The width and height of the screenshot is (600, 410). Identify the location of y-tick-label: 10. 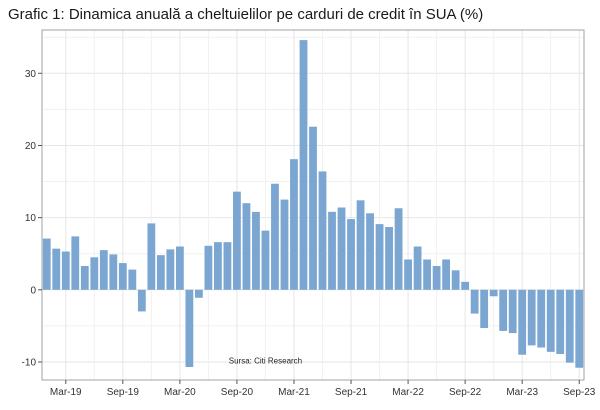
(31, 218).